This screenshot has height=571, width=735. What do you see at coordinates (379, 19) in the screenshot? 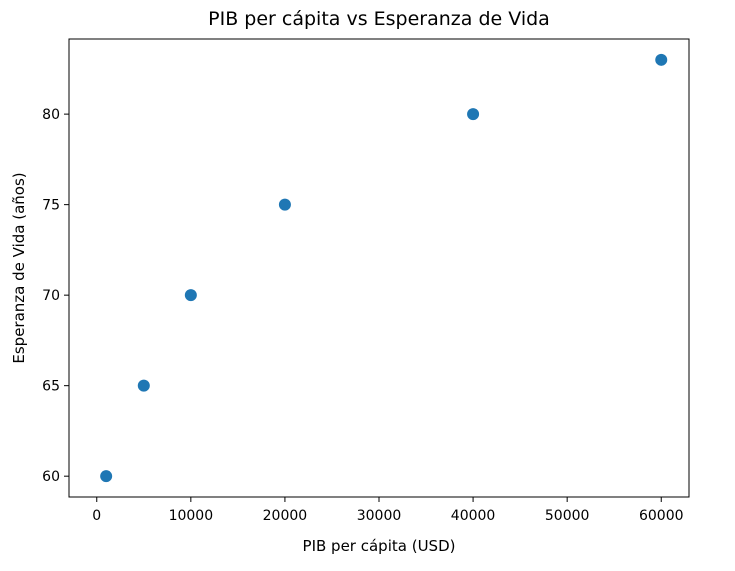
I see `chart-title: PIB per cápita vs Esperanza de Vida` at bounding box center [379, 19].